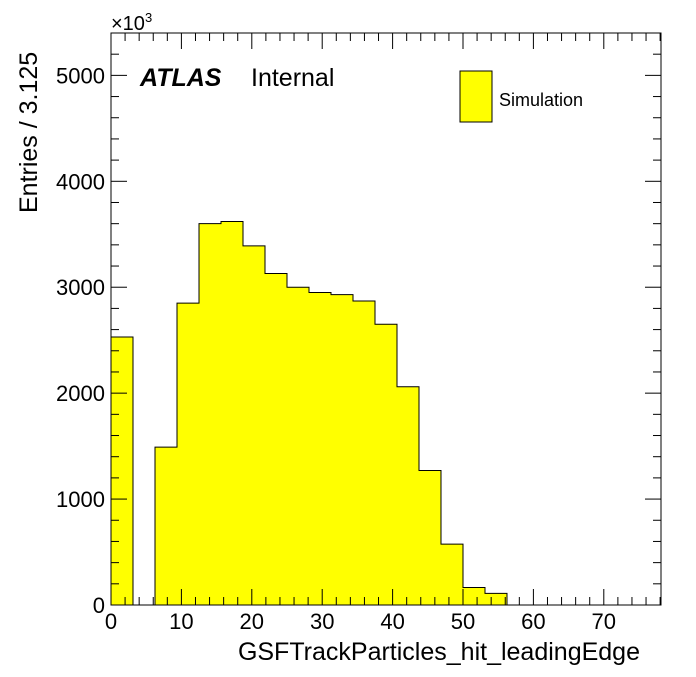 The width and height of the screenshot is (696, 677). I want to click on y-tick-label: 3000, so click(80, 287).